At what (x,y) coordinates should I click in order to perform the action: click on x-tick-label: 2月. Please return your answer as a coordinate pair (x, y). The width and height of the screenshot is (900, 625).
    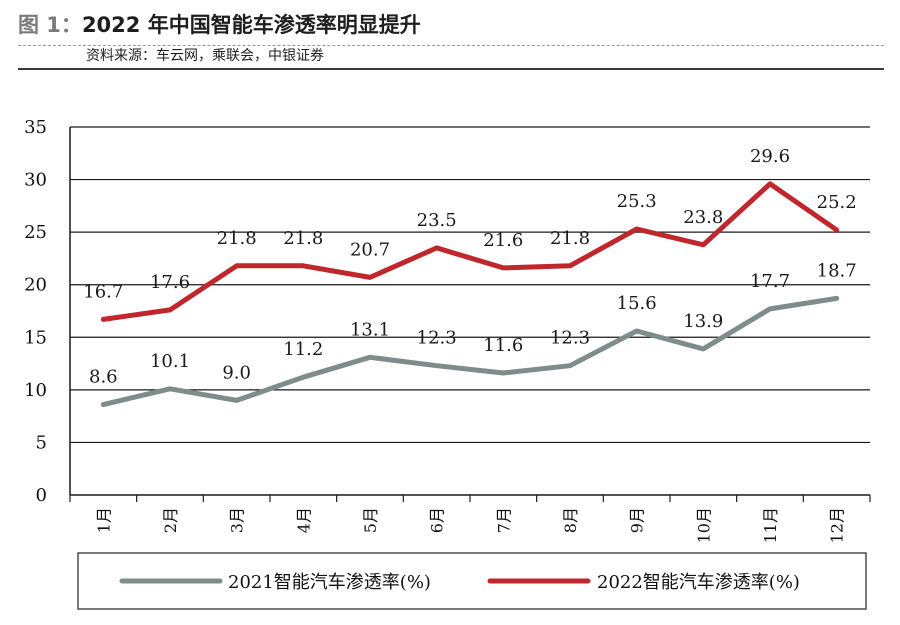
    Looking at the image, I should click on (170, 520).